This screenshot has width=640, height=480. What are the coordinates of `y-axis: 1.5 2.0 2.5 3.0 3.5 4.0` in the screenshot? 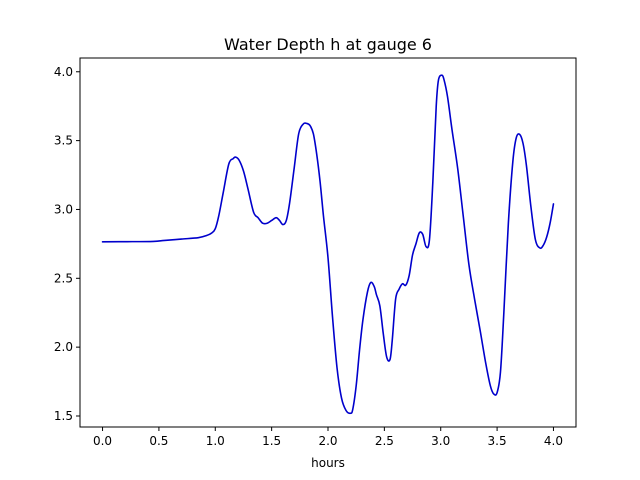 It's located at (67, 244).